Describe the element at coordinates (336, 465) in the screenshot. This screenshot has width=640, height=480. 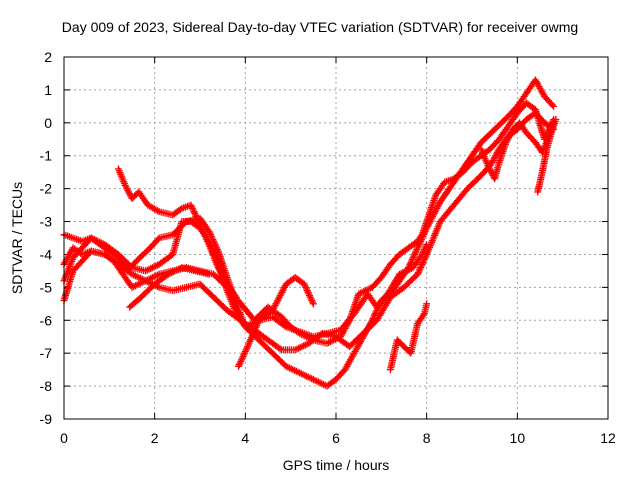
I see `x-axis-label: GPS time / hours` at that location.